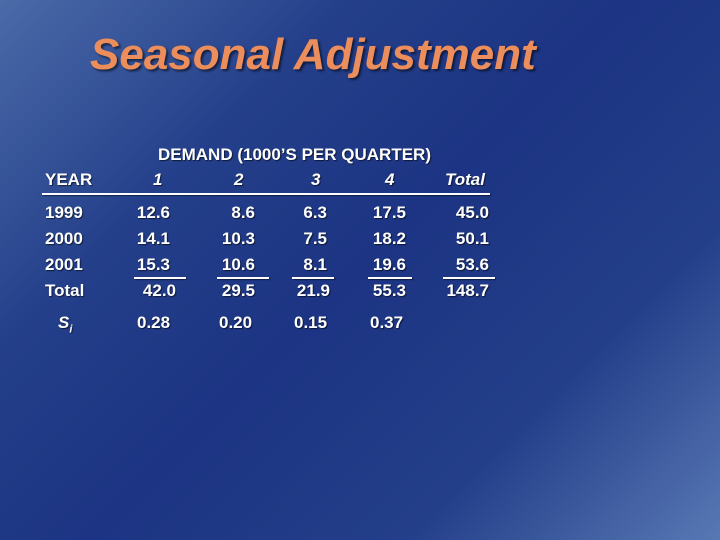 This screenshot has width=720, height=540. What do you see at coordinates (472, 264) in the screenshot?
I see `row-total-cell: 53.6` at bounding box center [472, 264].